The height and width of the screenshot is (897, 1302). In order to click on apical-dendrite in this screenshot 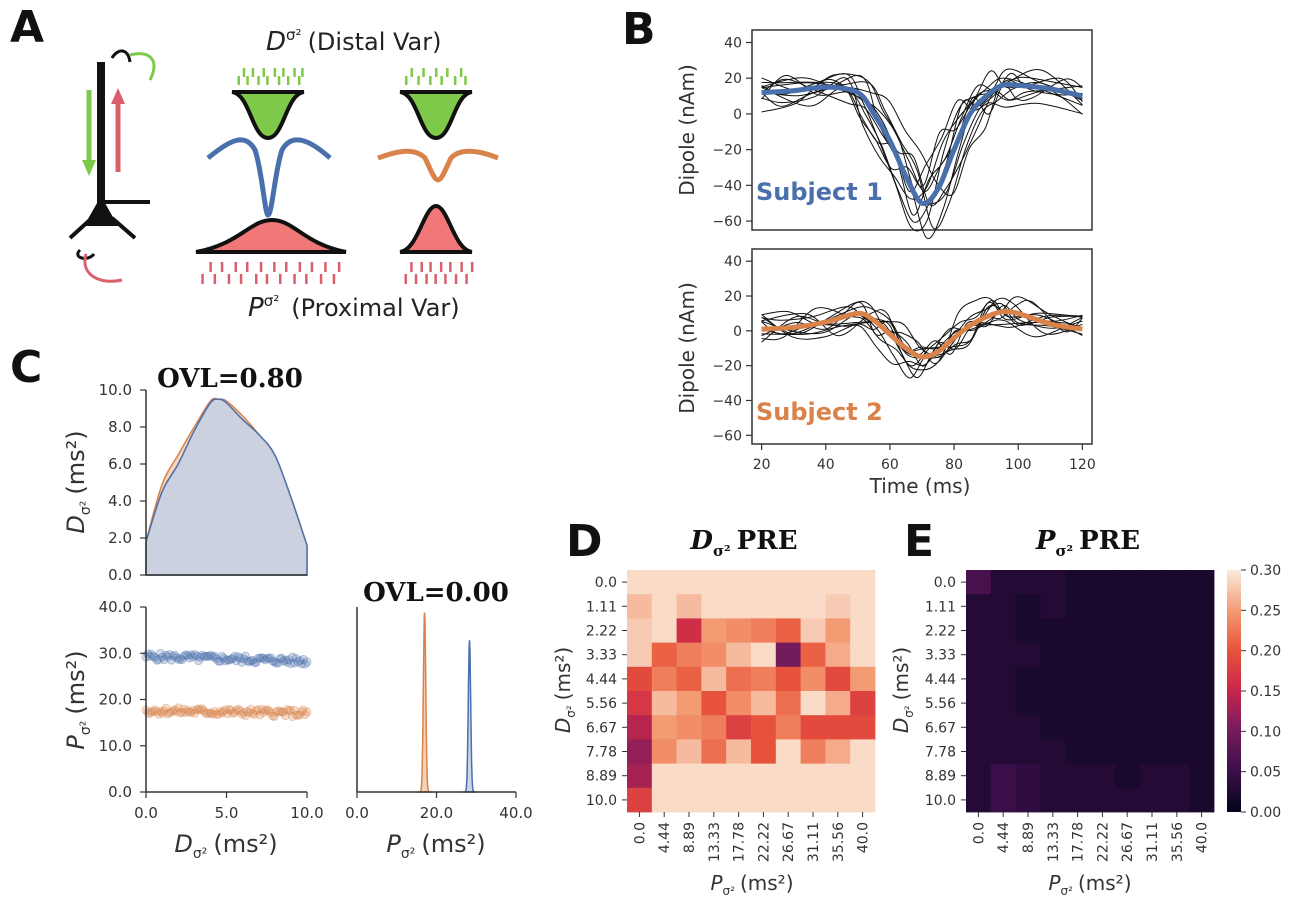, I will do `click(101, 137)`.